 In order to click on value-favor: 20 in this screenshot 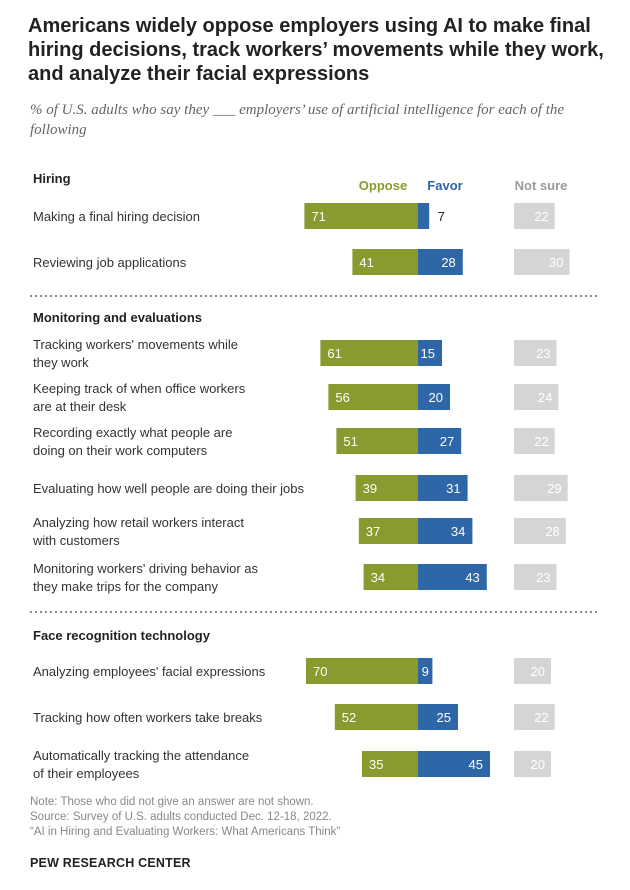, I will do `click(436, 397)`.